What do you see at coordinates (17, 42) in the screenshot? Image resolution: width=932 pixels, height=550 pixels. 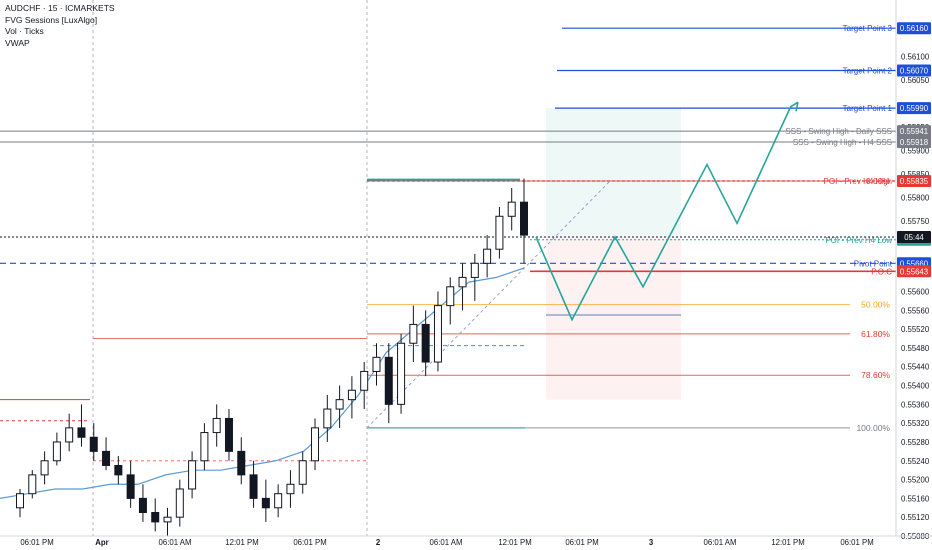 I see `indicator-vwap: VWAP` at bounding box center [17, 42].